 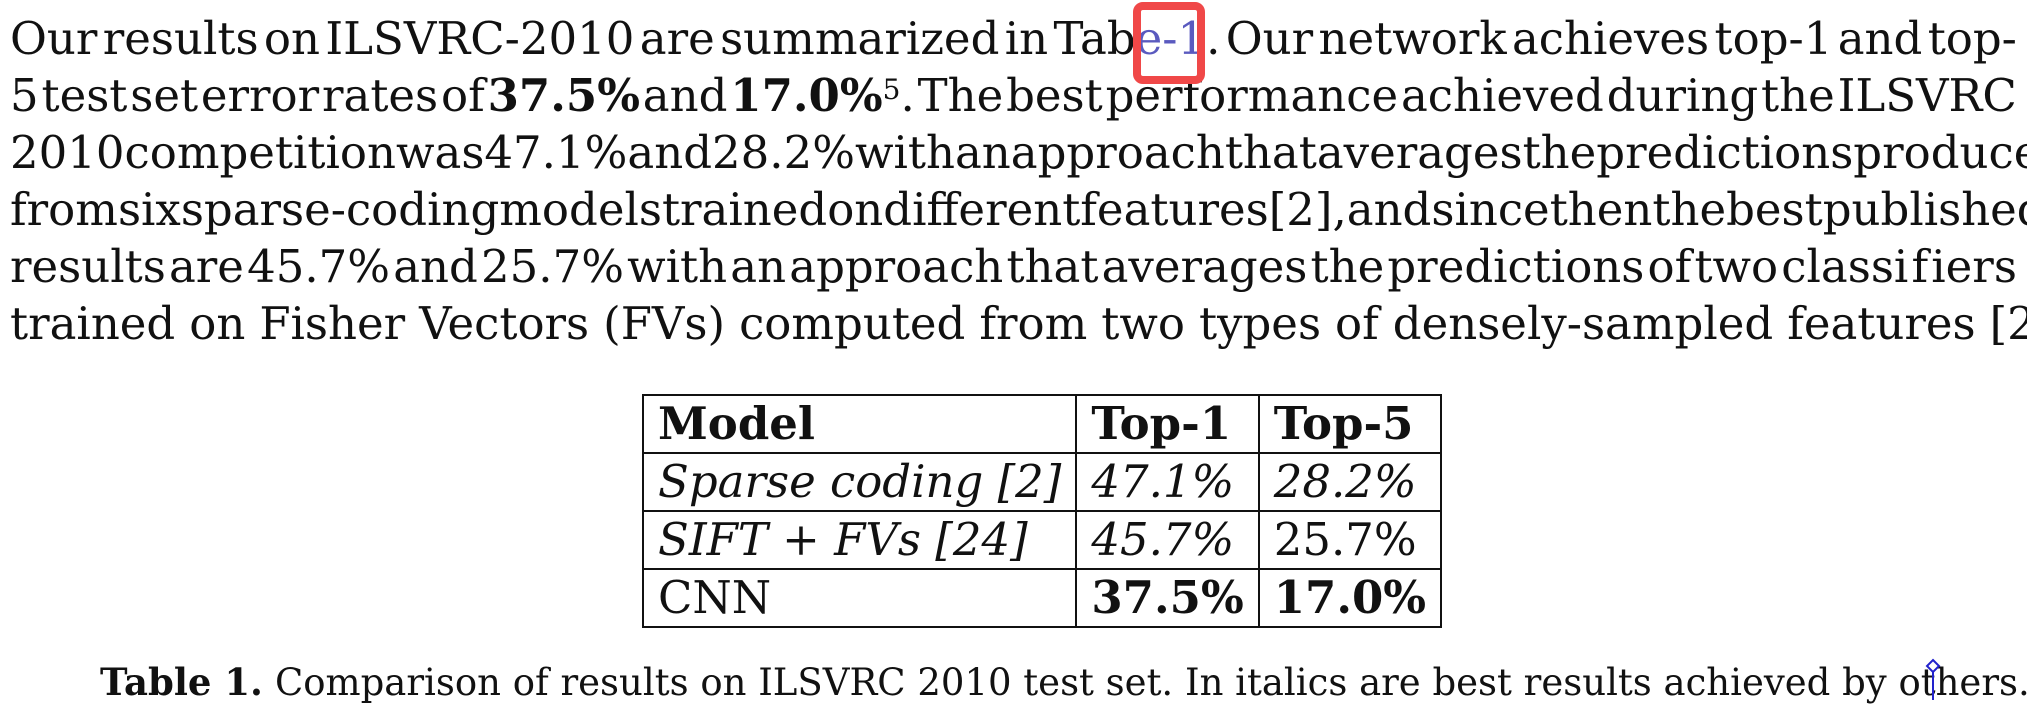 What do you see at coordinates (260, 95) in the screenshot?
I see `word: error` at bounding box center [260, 95].